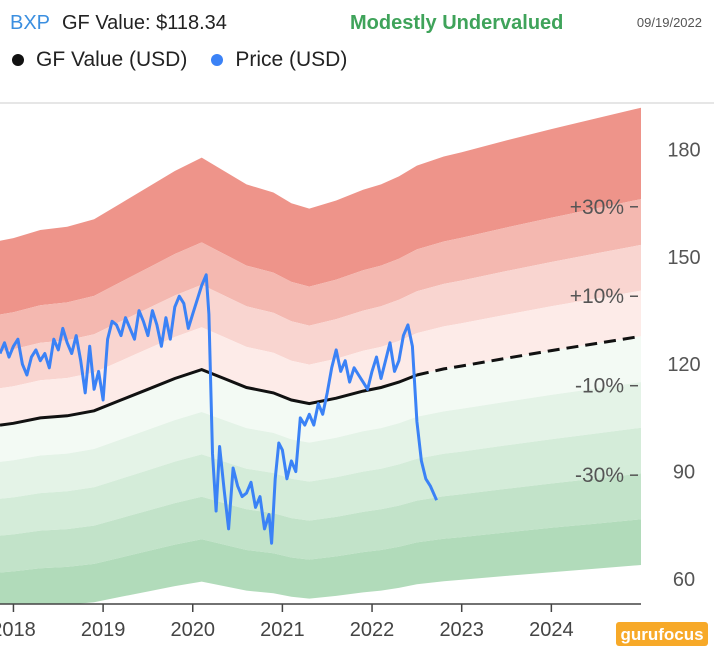 This screenshot has height=650, width=714. Describe the element at coordinates (683, 151) in the screenshot. I see `y-tick-label-180: 180` at that location.